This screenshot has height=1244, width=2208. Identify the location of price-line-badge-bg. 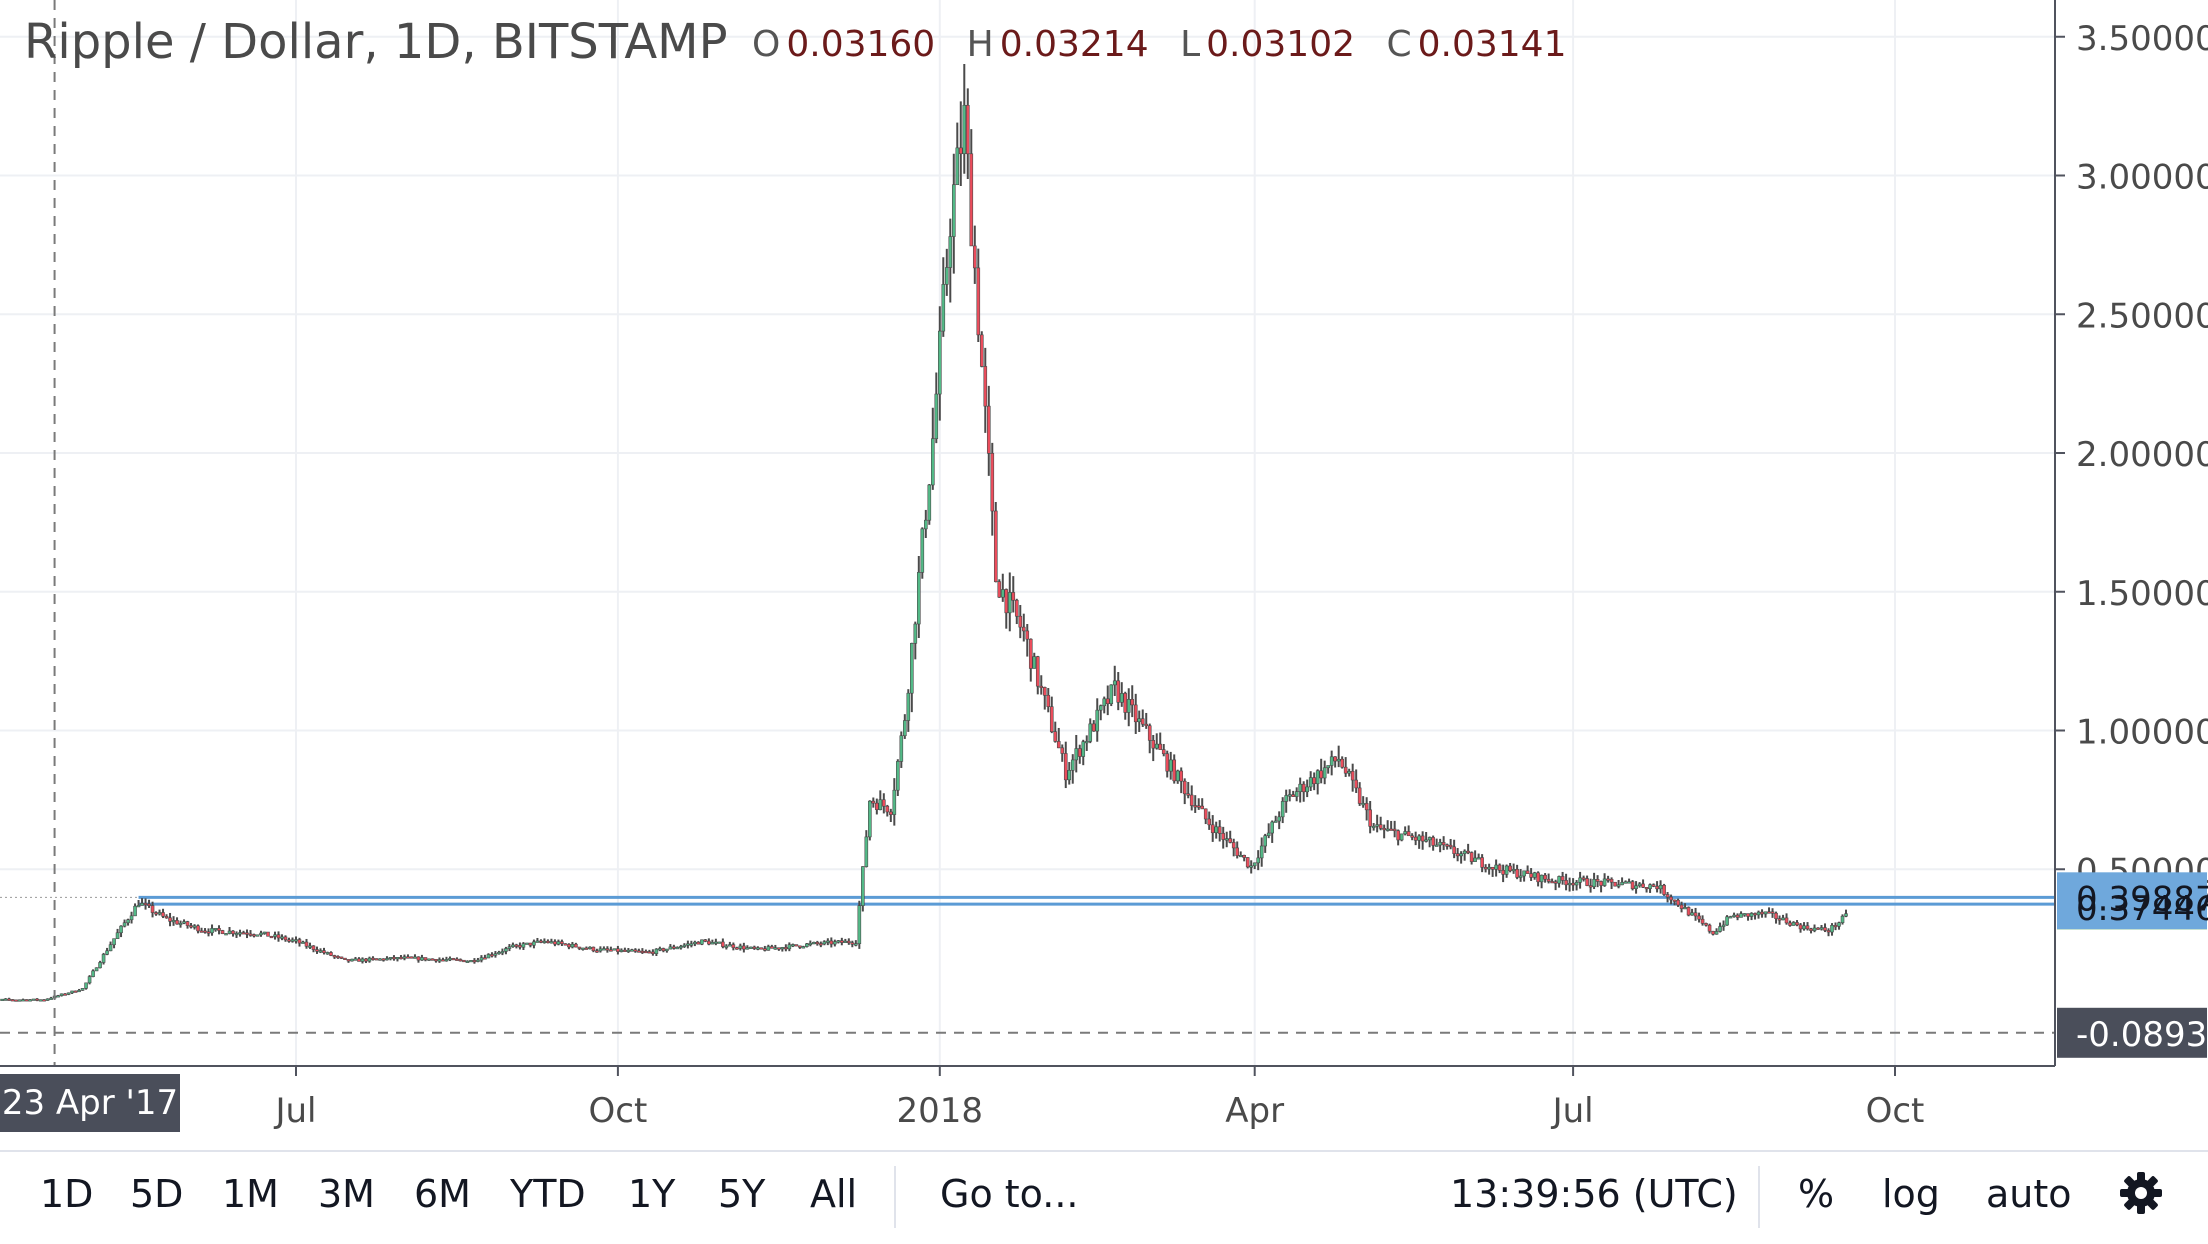
(2132, 901).